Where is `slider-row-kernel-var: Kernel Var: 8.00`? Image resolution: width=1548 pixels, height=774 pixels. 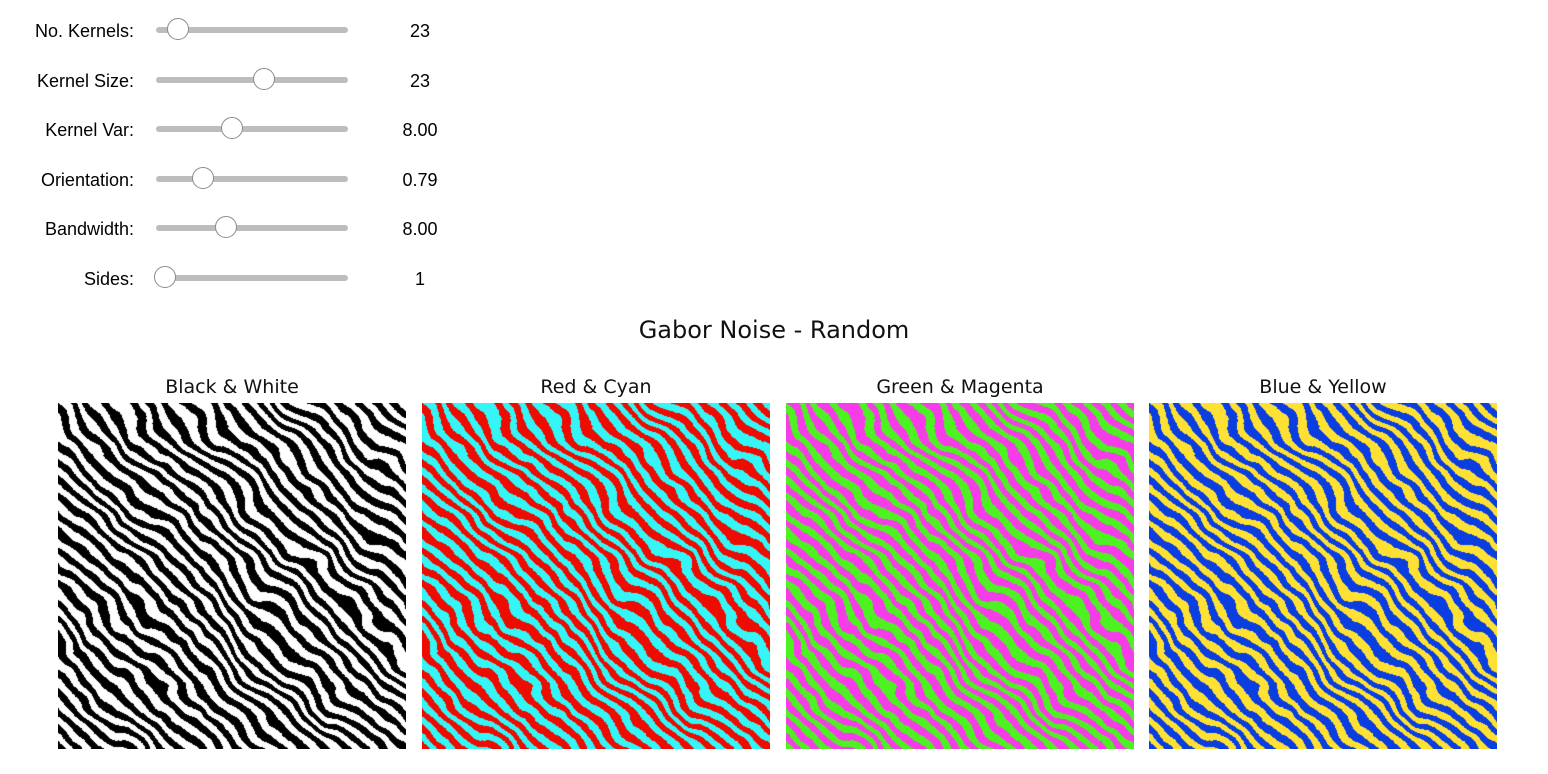 slider-row-kernel-var: Kernel Var: 8.00 is located at coordinates (230, 129).